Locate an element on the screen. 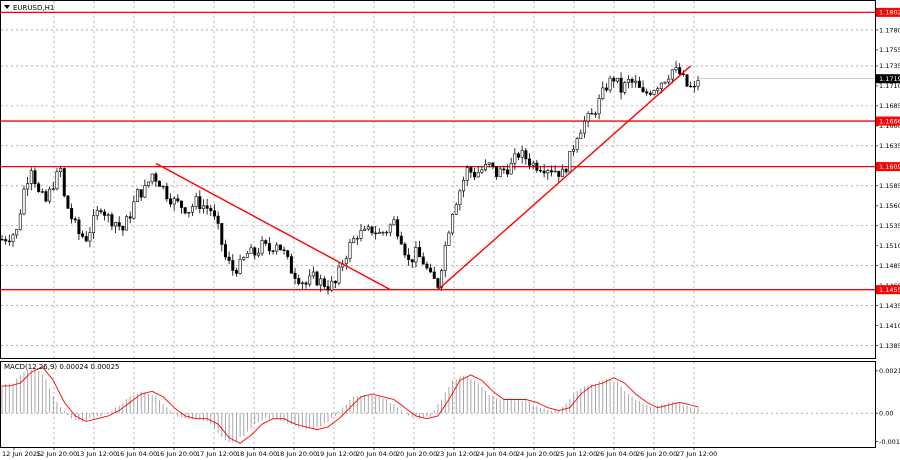  x-tick-label: 23 Jun 12:00 is located at coordinates (456, 454).